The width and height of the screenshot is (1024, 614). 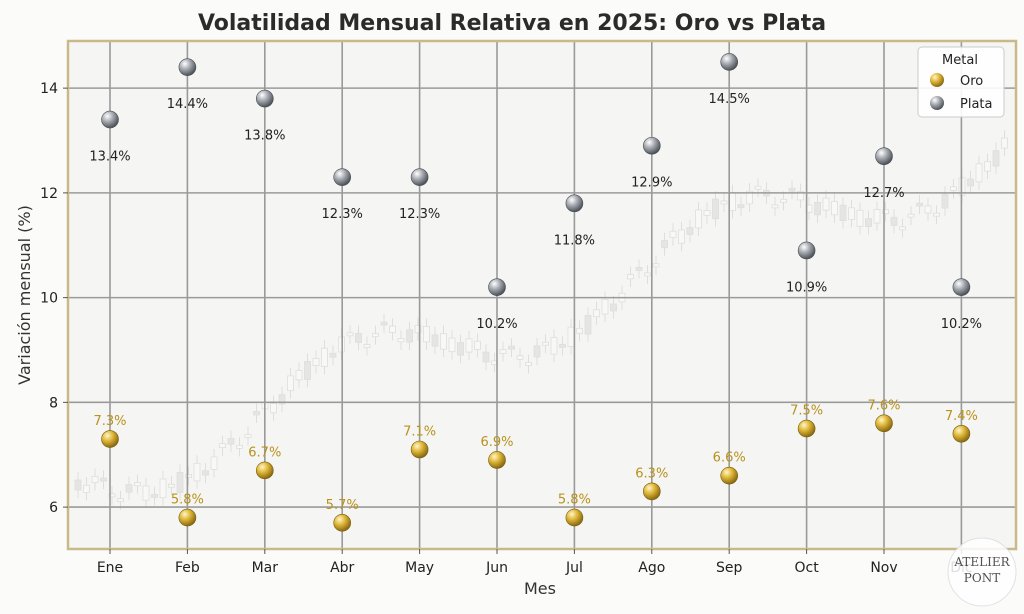 I want to click on x-tick-label: Abr, so click(x=342, y=568).